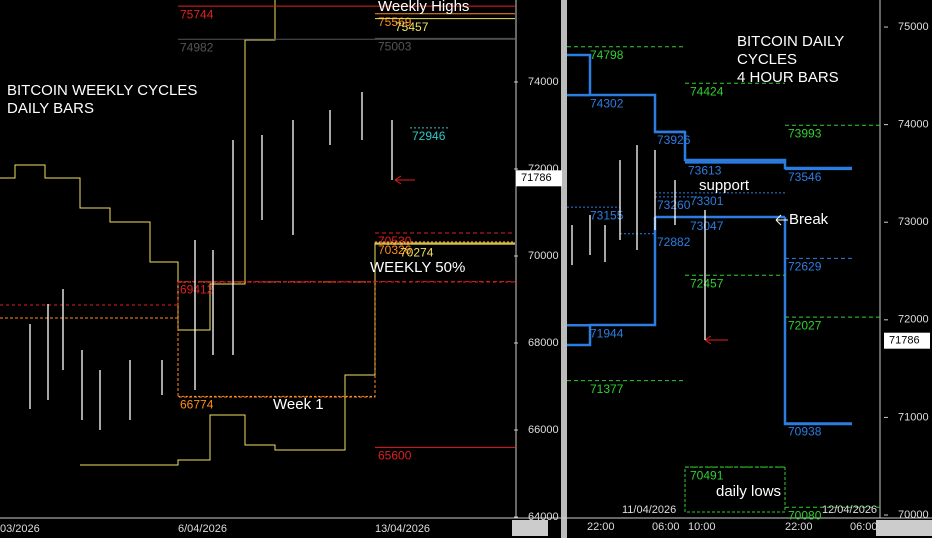  I want to click on level-label: 71944, so click(607, 333).